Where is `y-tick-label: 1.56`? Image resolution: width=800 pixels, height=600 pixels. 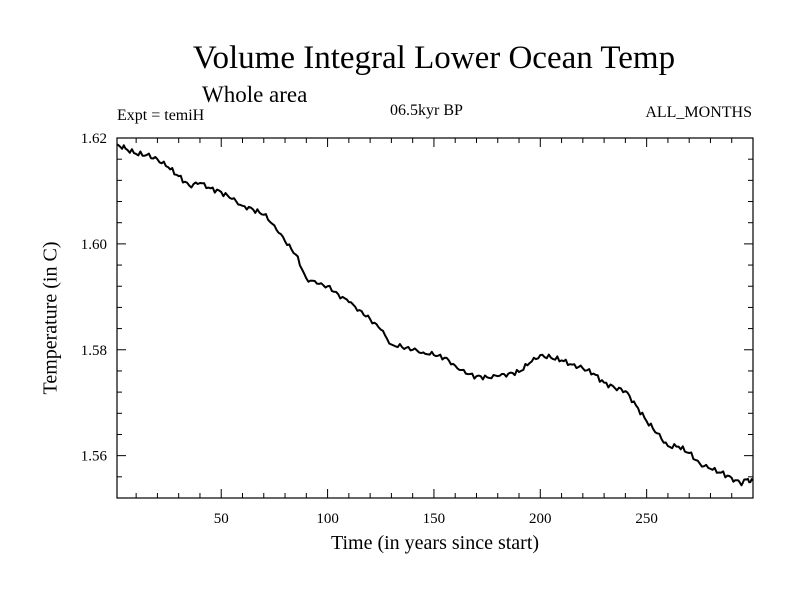
y-tick-label: 1.56 is located at coordinates (94, 457).